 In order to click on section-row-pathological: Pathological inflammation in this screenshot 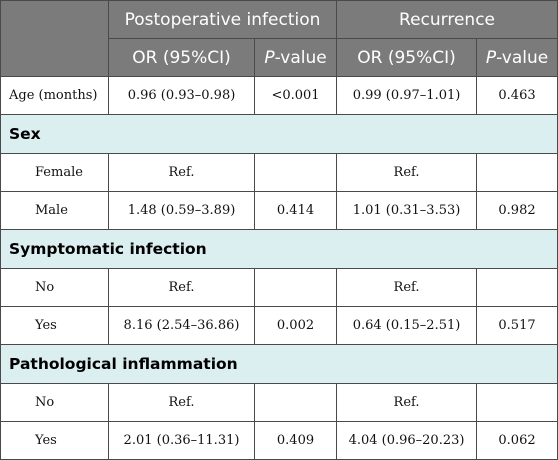, I will do `click(279, 364)`.